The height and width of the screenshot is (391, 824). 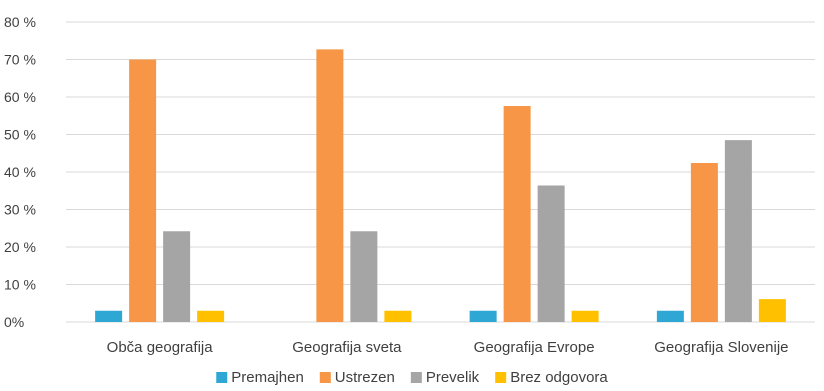 What do you see at coordinates (365, 377) in the screenshot?
I see `legend-label: Ustrezen` at bounding box center [365, 377].